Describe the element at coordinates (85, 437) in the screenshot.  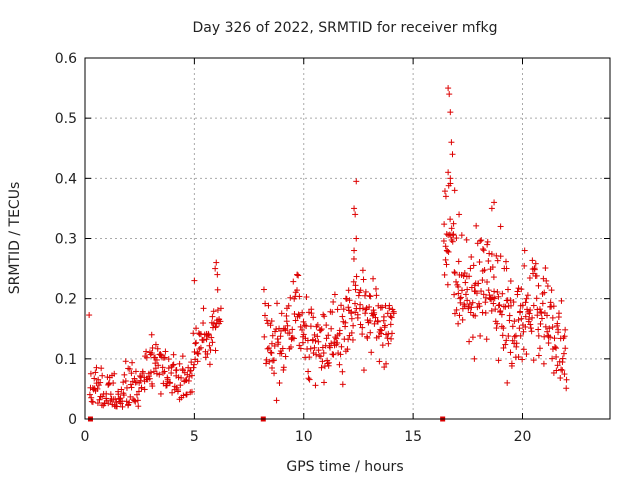
I see `x-tick-label: 0` at that location.